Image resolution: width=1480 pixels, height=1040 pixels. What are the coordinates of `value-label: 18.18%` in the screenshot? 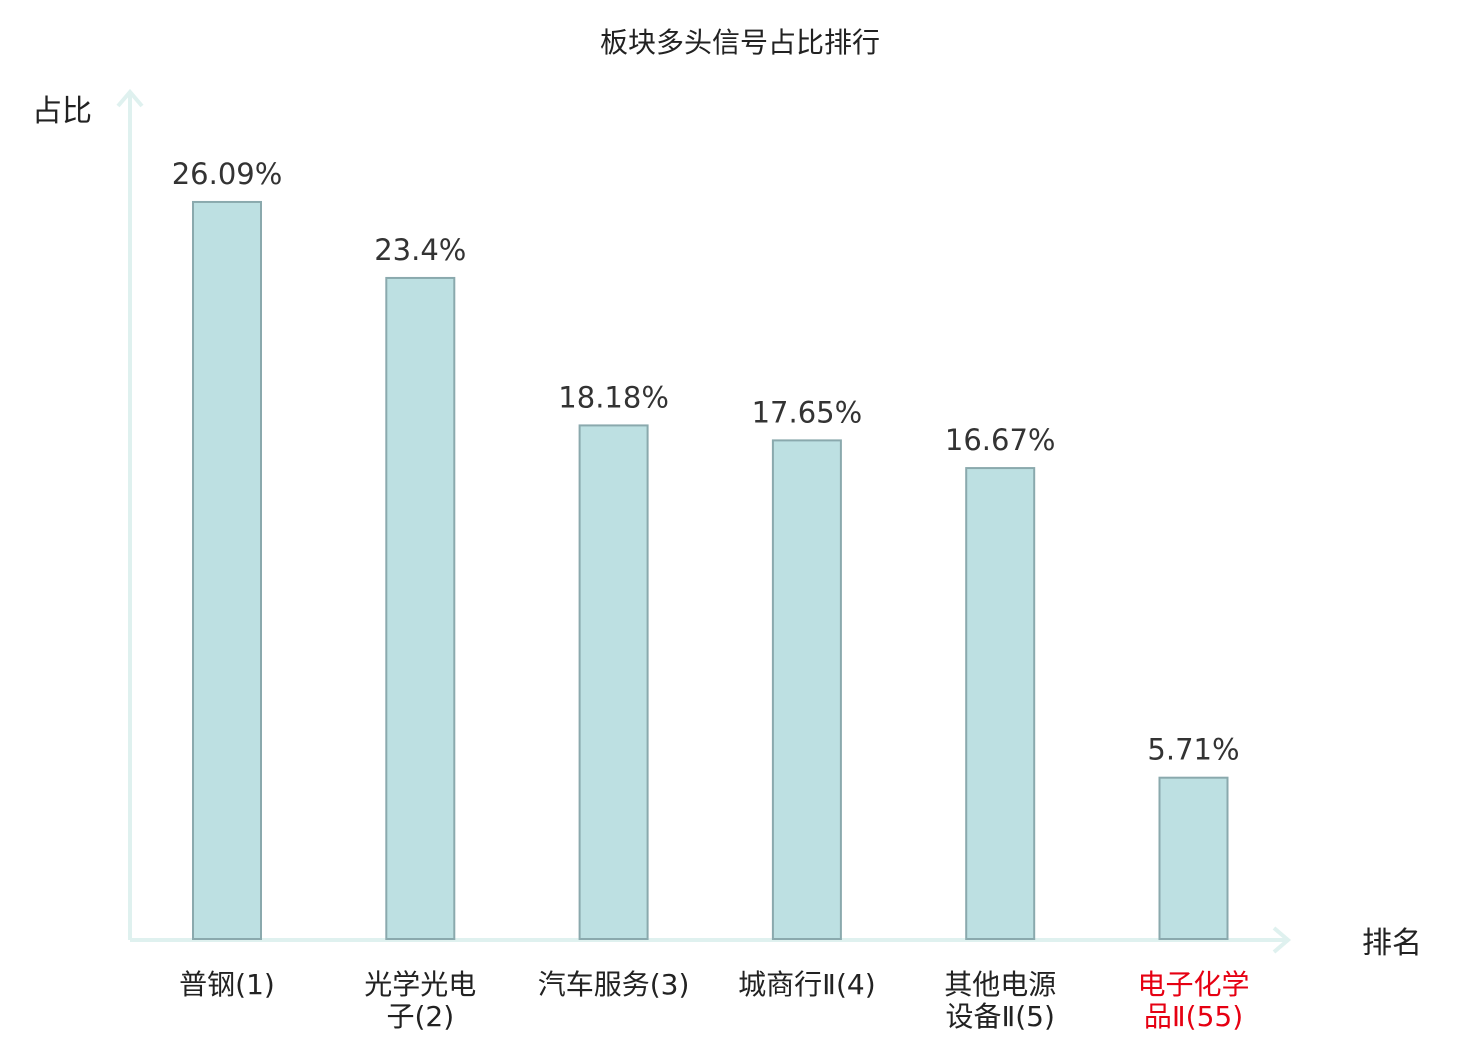 It's located at (613, 397).